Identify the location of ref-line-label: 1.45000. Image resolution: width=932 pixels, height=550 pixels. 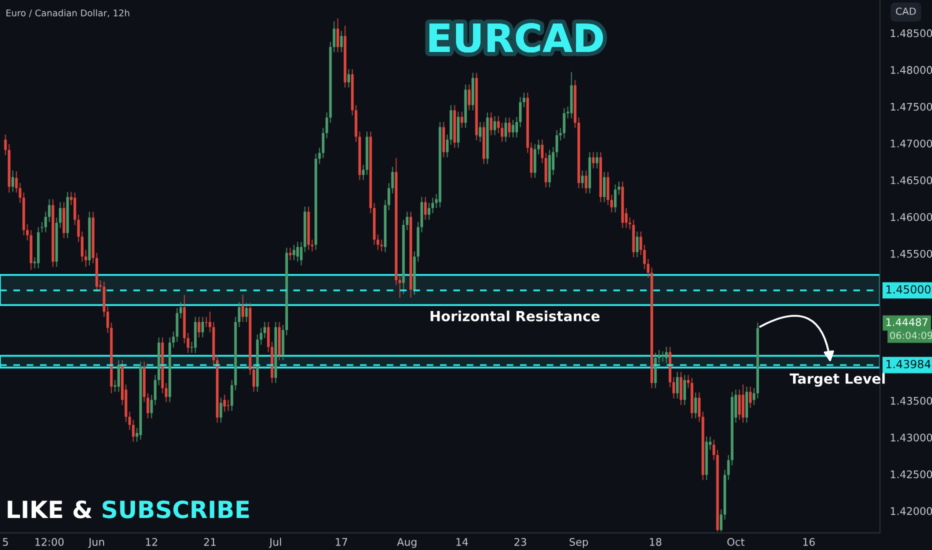
(908, 289).